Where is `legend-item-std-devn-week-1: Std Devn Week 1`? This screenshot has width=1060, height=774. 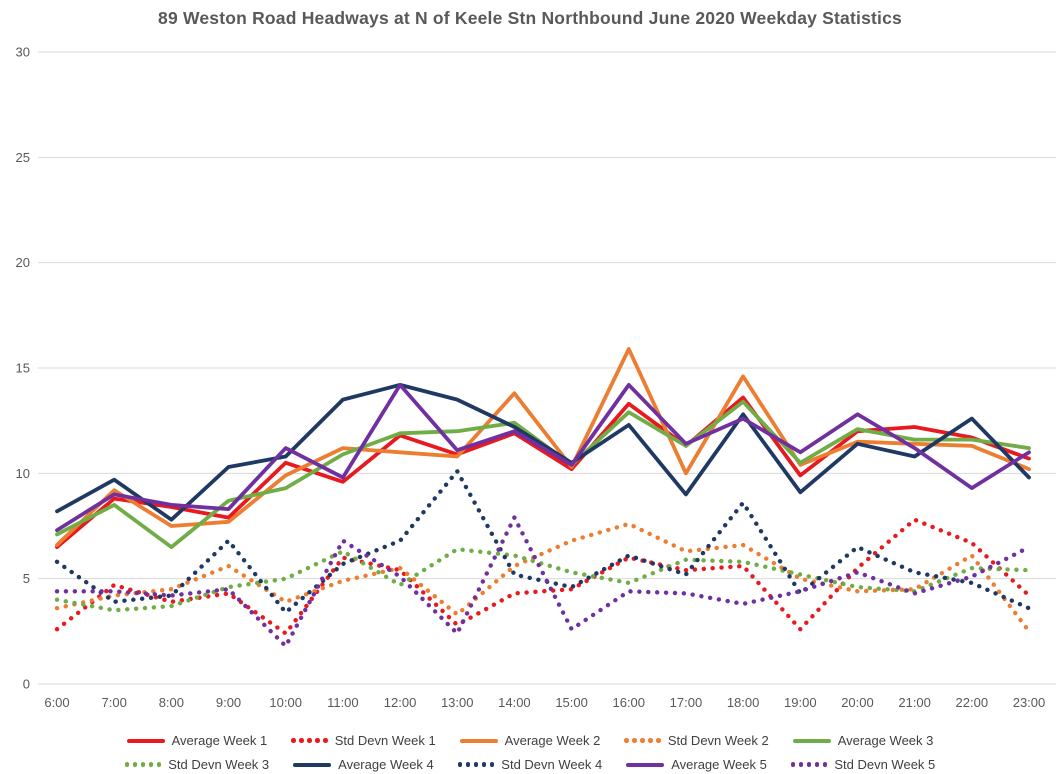
legend-item-std-devn-week-1: Std Devn Week 1 is located at coordinates (363, 740).